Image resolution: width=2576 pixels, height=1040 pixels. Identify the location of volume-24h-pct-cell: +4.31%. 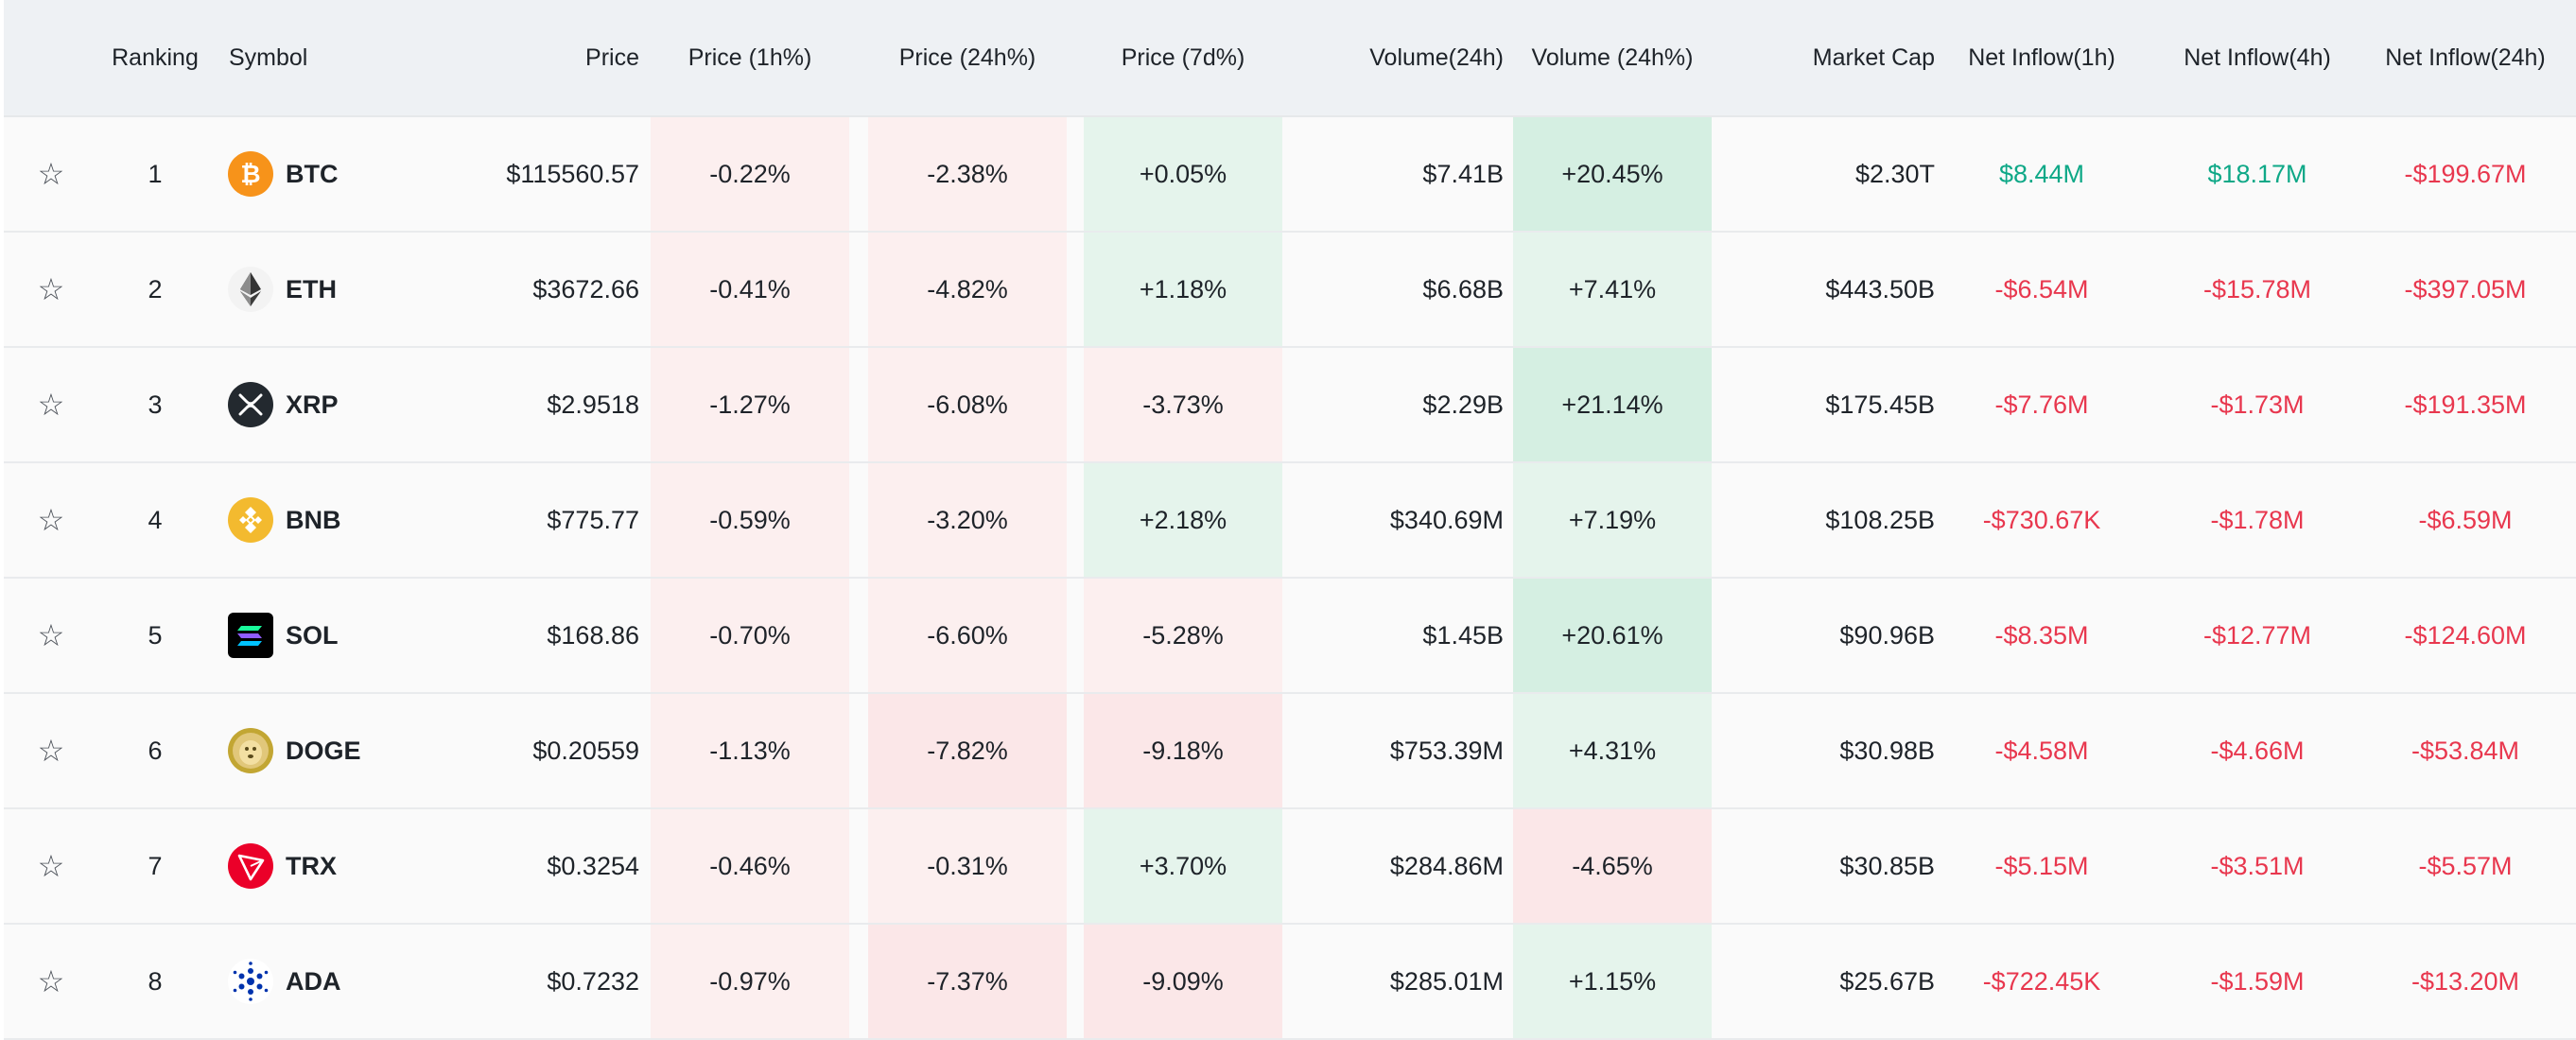
(1612, 751).